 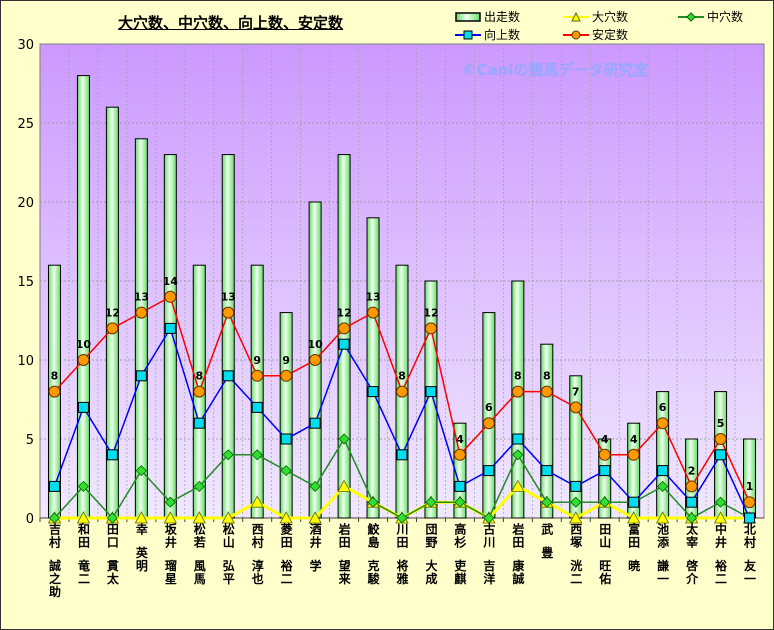 What do you see at coordinates (692, 470) in the screenshot?
I see `data-label: 2` at bounding box center [692, 470].